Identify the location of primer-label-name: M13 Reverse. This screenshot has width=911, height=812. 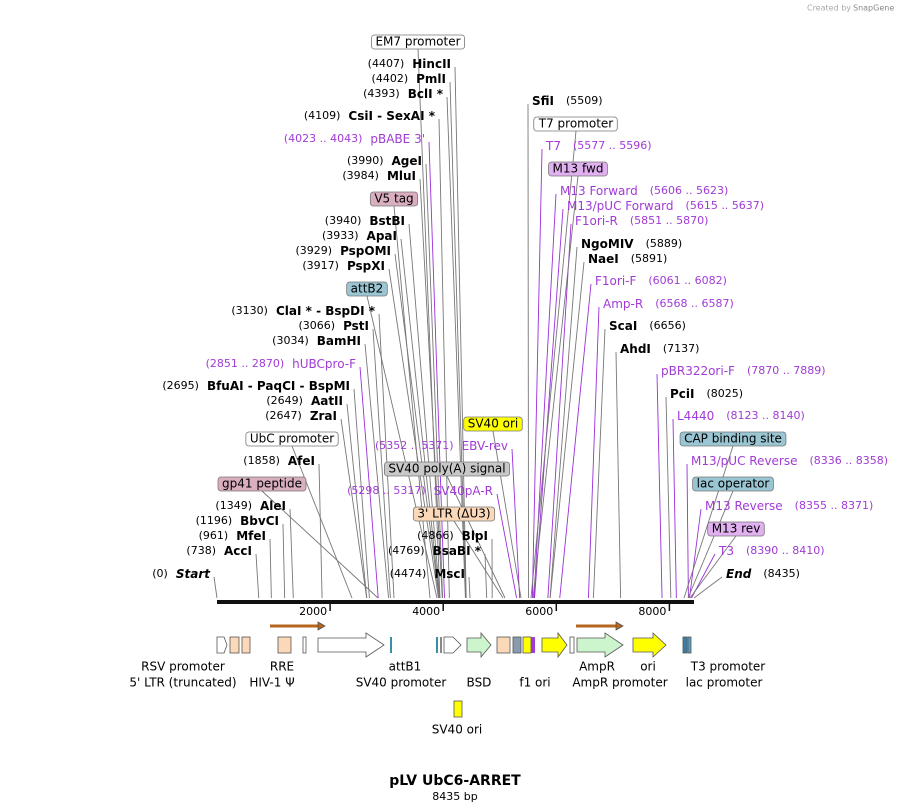
(744, 506).